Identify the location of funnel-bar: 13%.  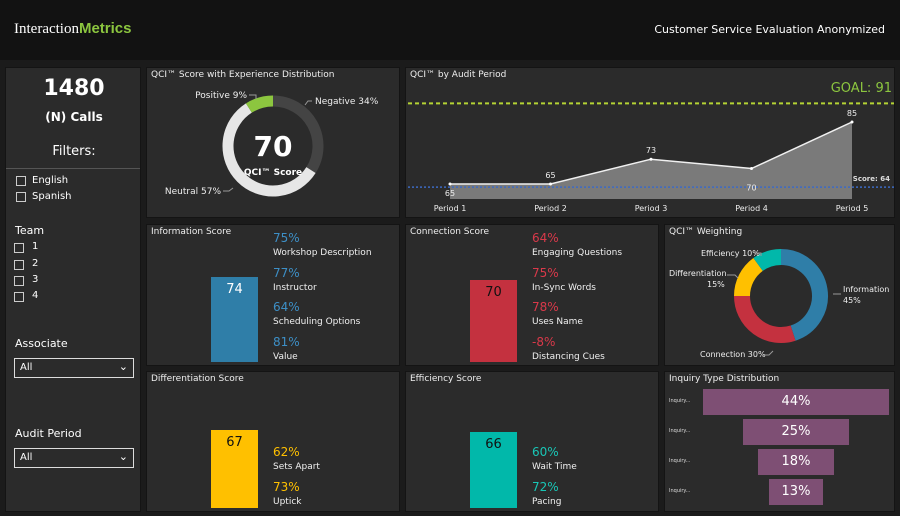
(796, 492).